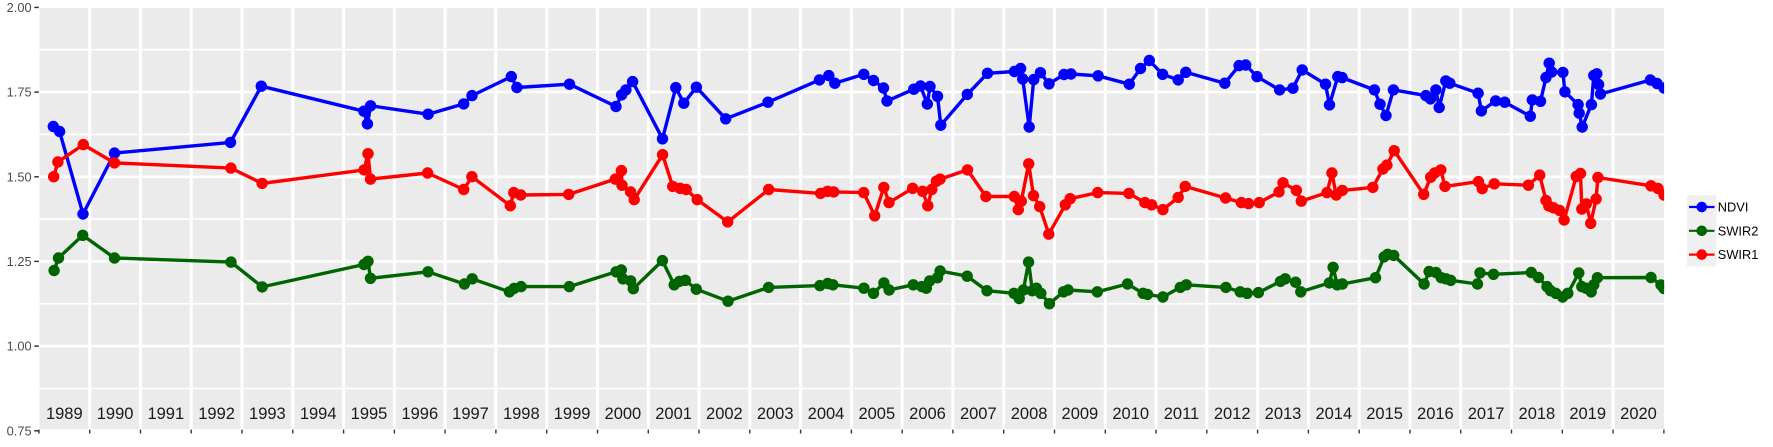 The image size is (1773, 447). Describe the element at coordinates (1029, 414) in the screenshot. I see `svg-text: 2008` at that location.